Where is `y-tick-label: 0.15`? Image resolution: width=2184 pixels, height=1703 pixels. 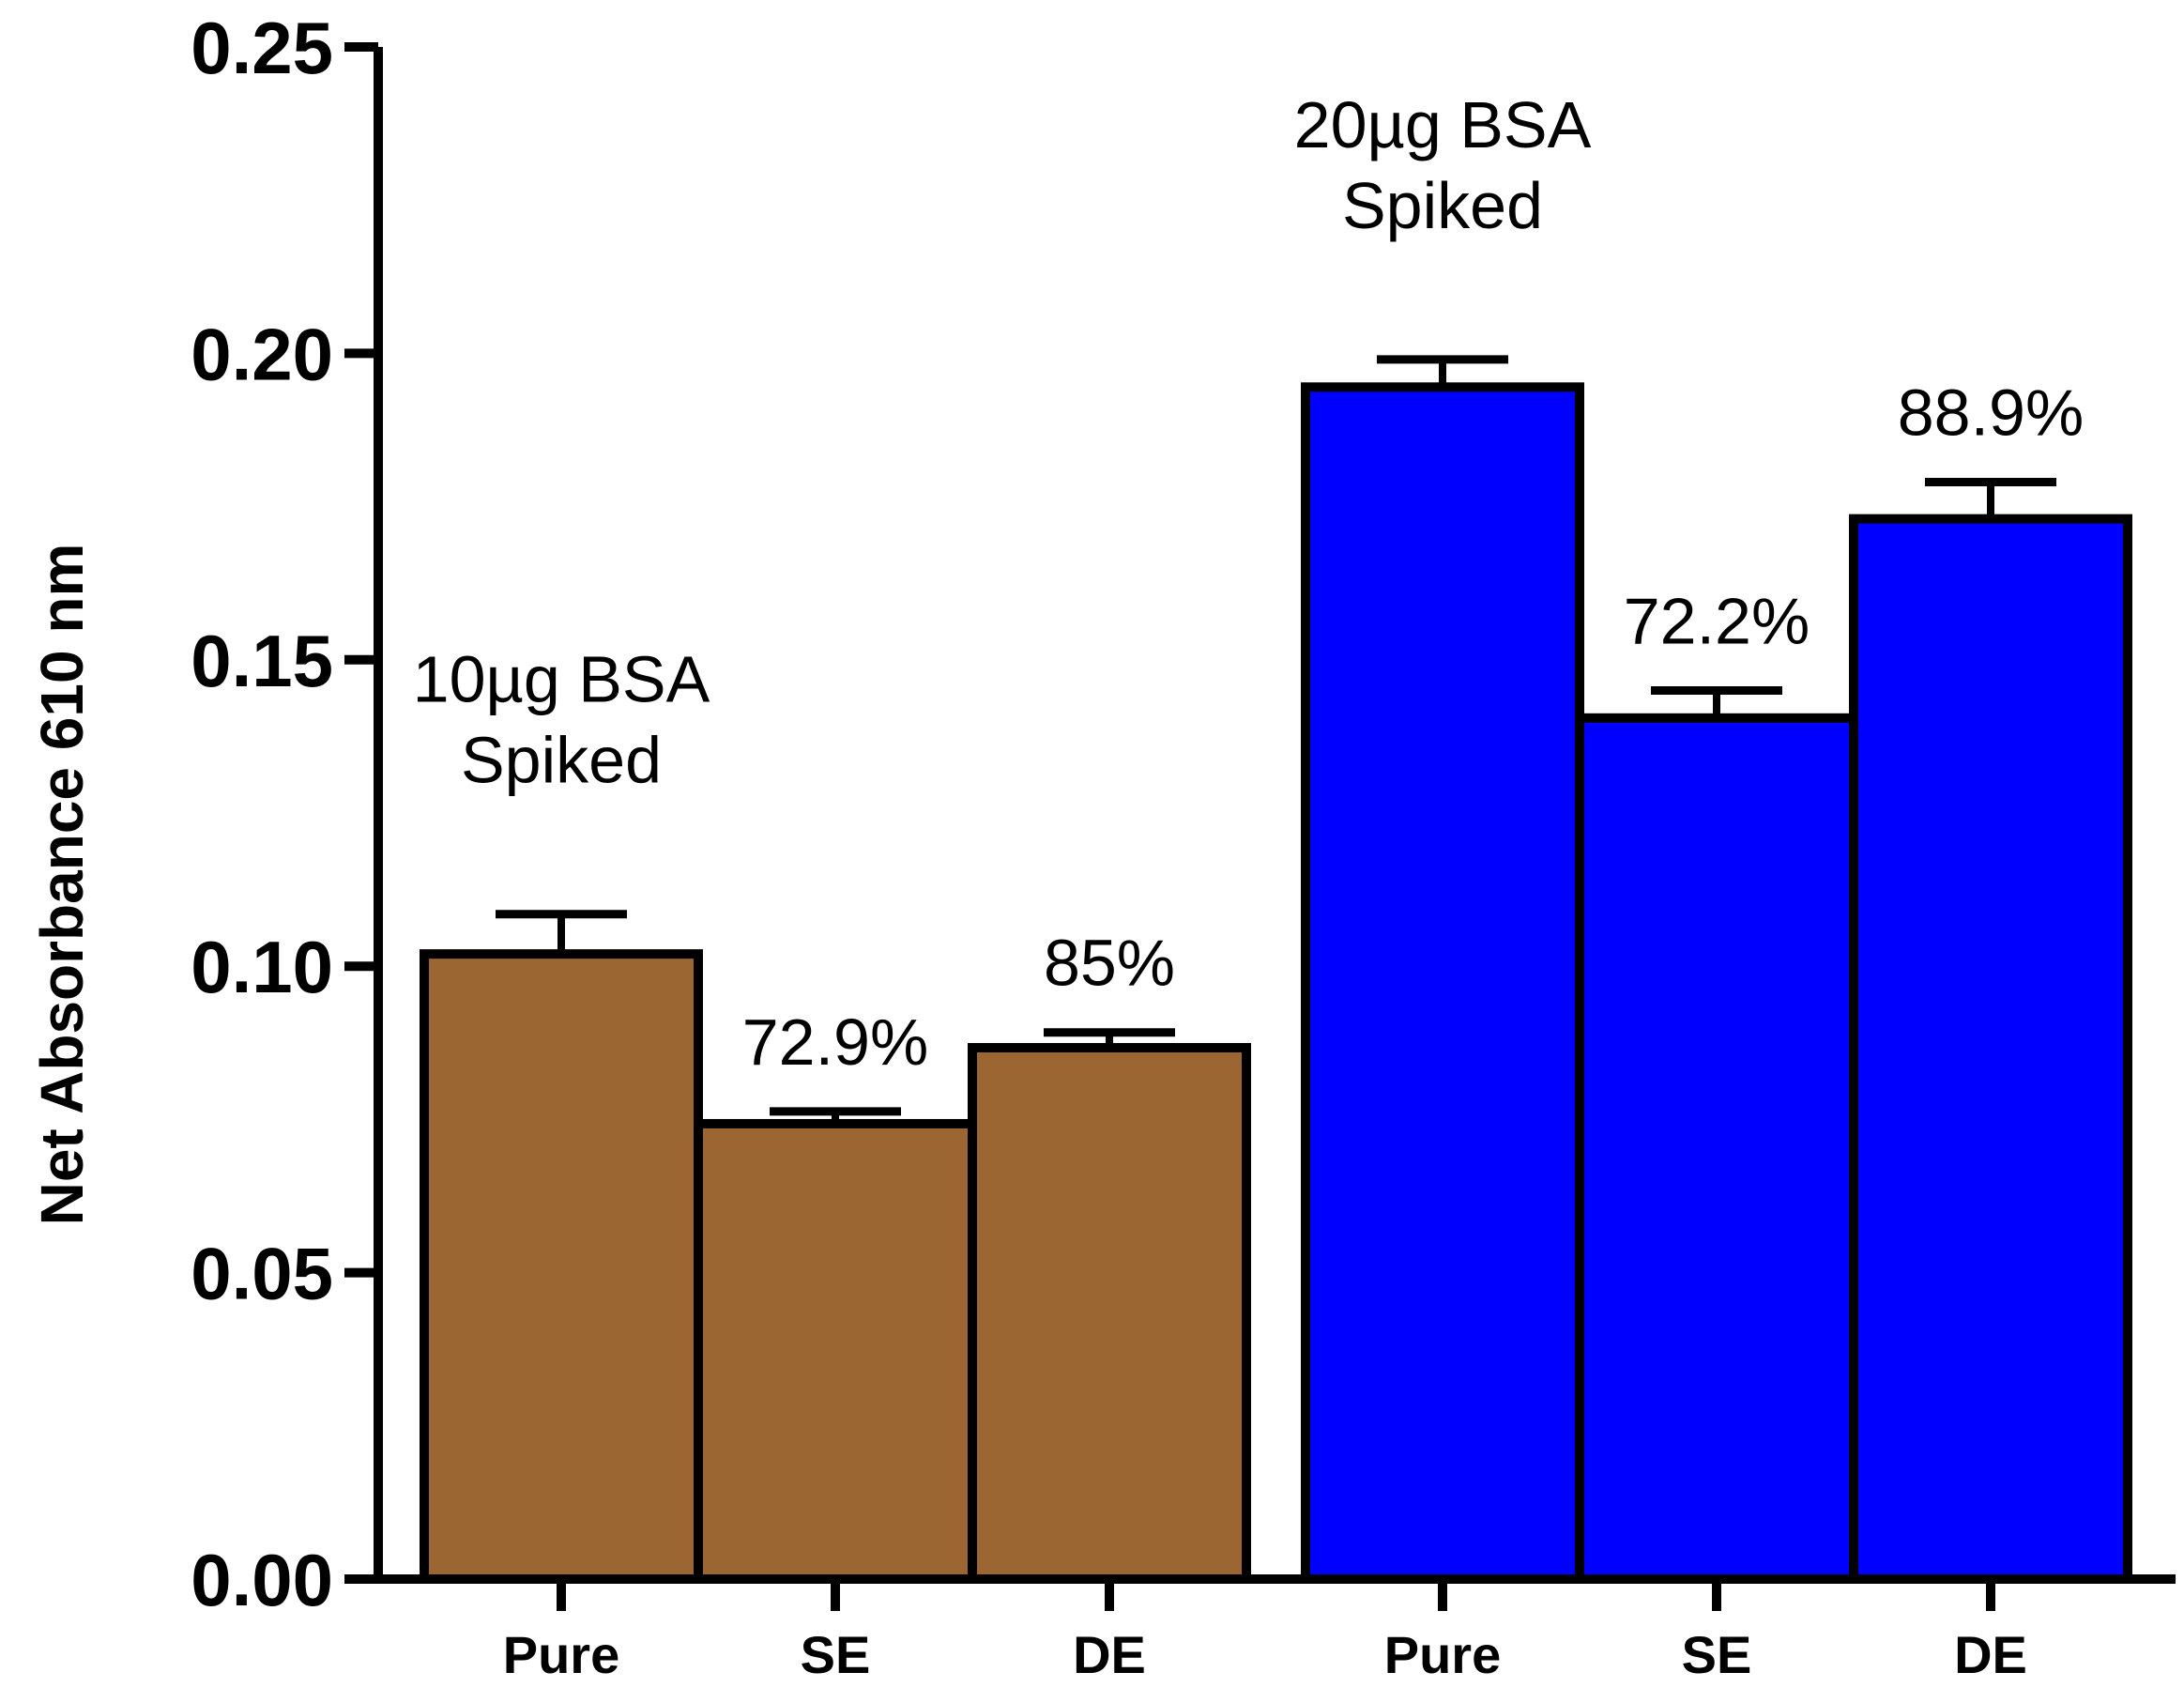 y-tick-label: 0.15 is located at coordinates (262, 661).